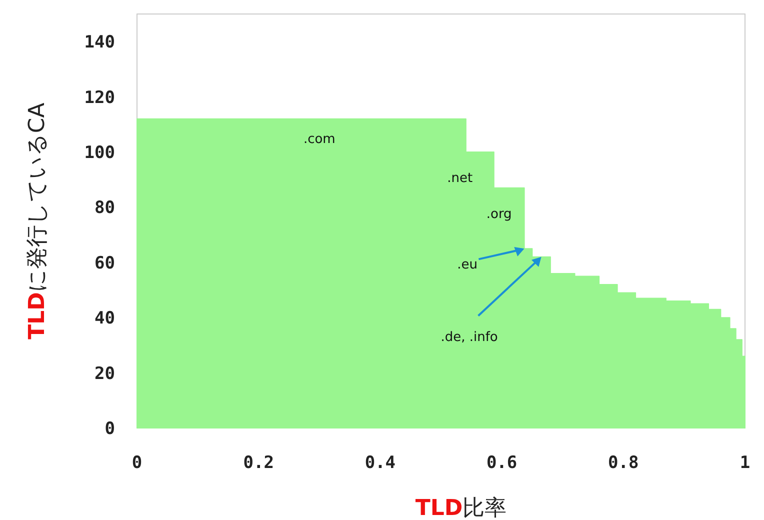  Describe the element at coordinates (380, 463) in the screenshot. I see `x-tick-label: 0.4` at that location.